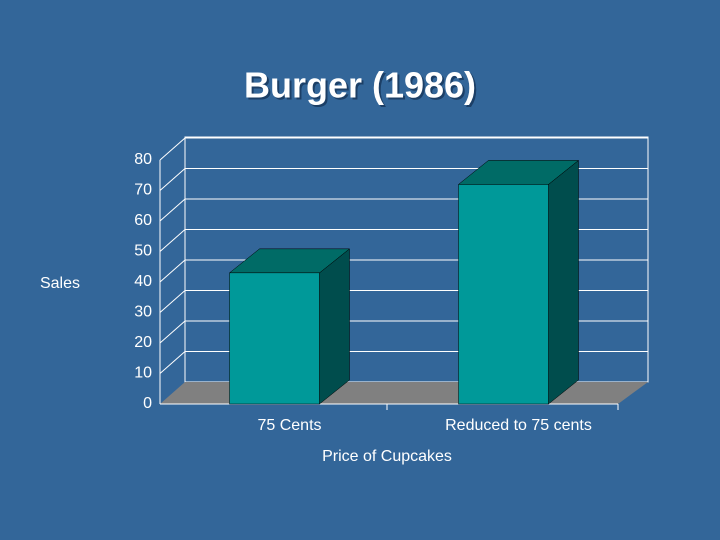 The height and width of the screenshot is (540, 720). What do you see at coordinates (143, 312) in the screenshot?
I see `y-tick-label: 30` at bounding box center [143, 312].